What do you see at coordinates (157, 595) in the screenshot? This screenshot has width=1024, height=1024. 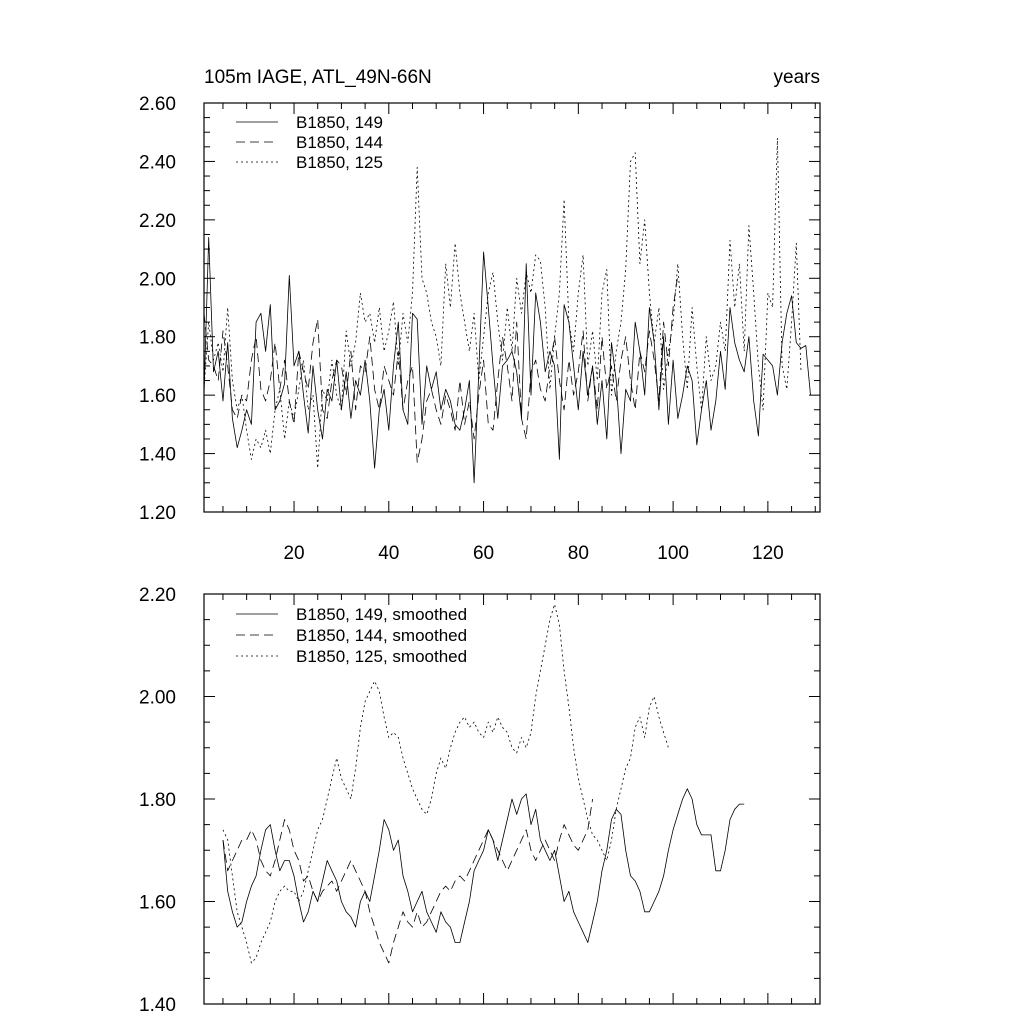 I see `bottom-ytick-label: 2.20` at bounding box center [157, 595].